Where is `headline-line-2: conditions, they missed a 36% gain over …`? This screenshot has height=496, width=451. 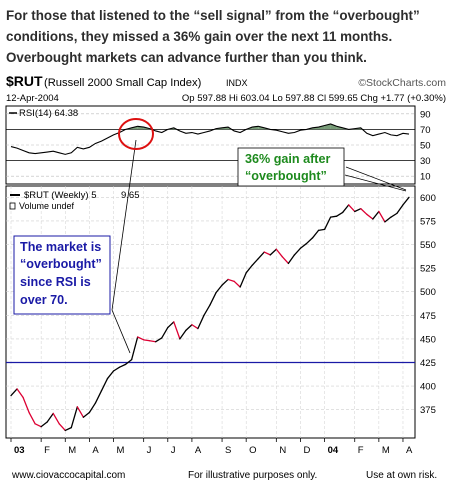
headline-line-2: conditions, they missed a 36% gain over … is located at coordinates (199, 36).